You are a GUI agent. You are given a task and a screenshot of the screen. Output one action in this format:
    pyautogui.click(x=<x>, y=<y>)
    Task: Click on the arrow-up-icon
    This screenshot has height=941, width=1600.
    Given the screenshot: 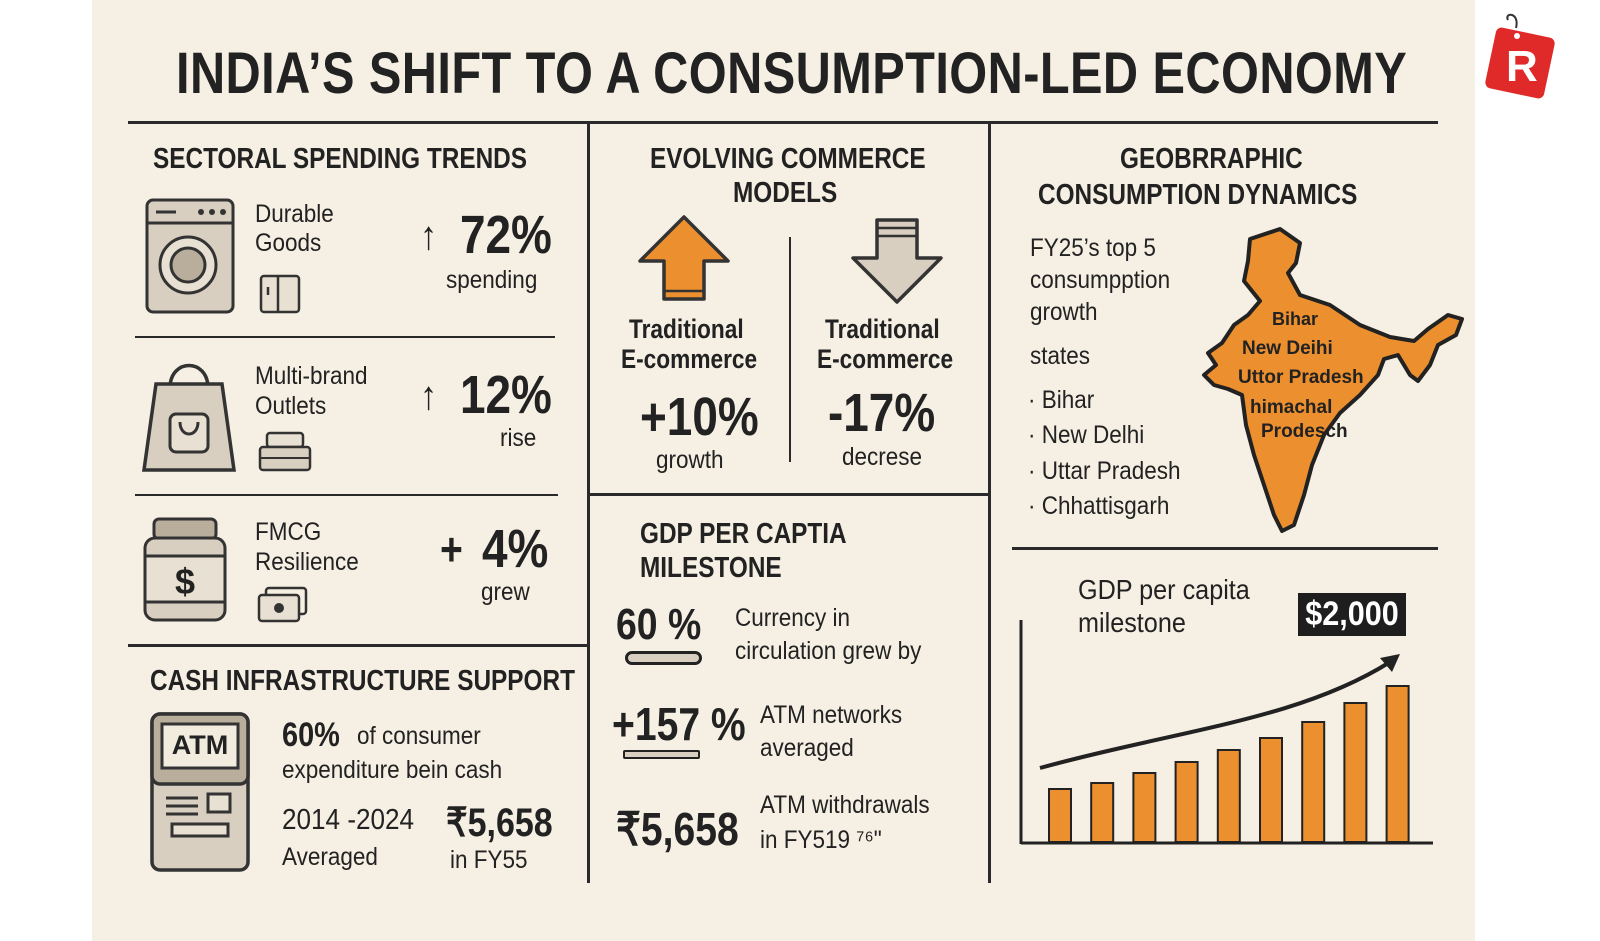 What is the action you would take?
    pyautogui.click(x=684, y=258)
    